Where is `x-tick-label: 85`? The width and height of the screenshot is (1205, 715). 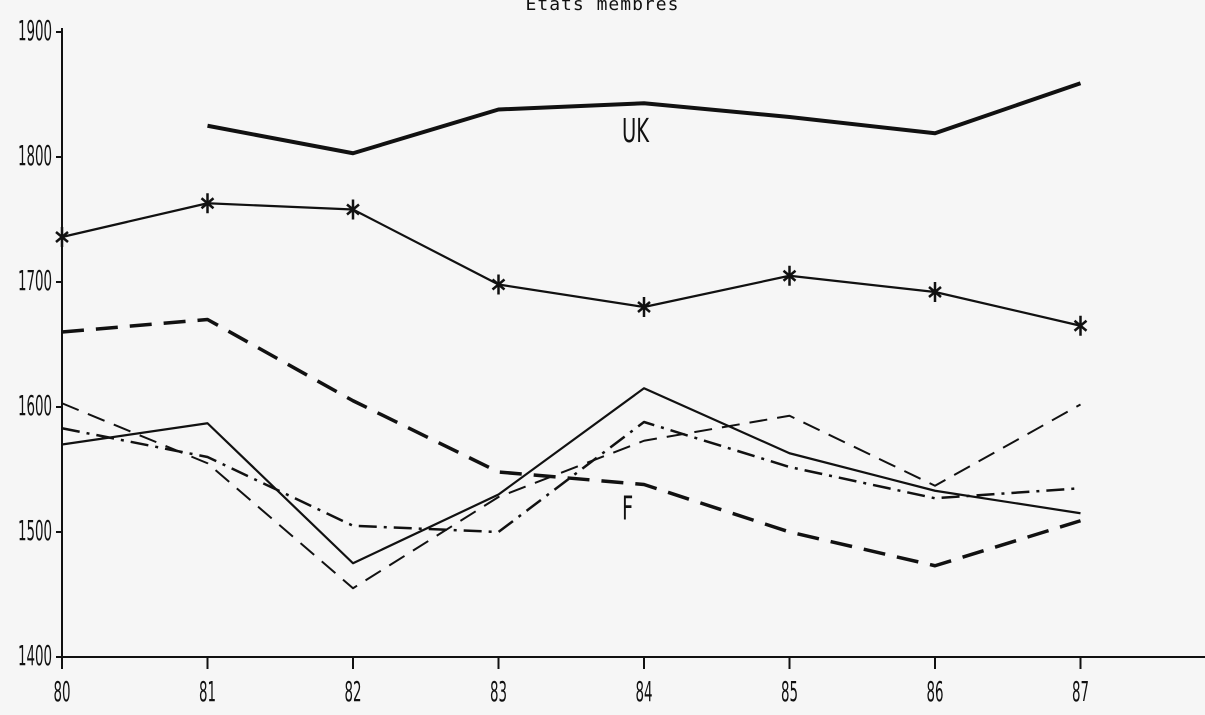 x-tick-label: 85 is located at coordinates (789, 692).